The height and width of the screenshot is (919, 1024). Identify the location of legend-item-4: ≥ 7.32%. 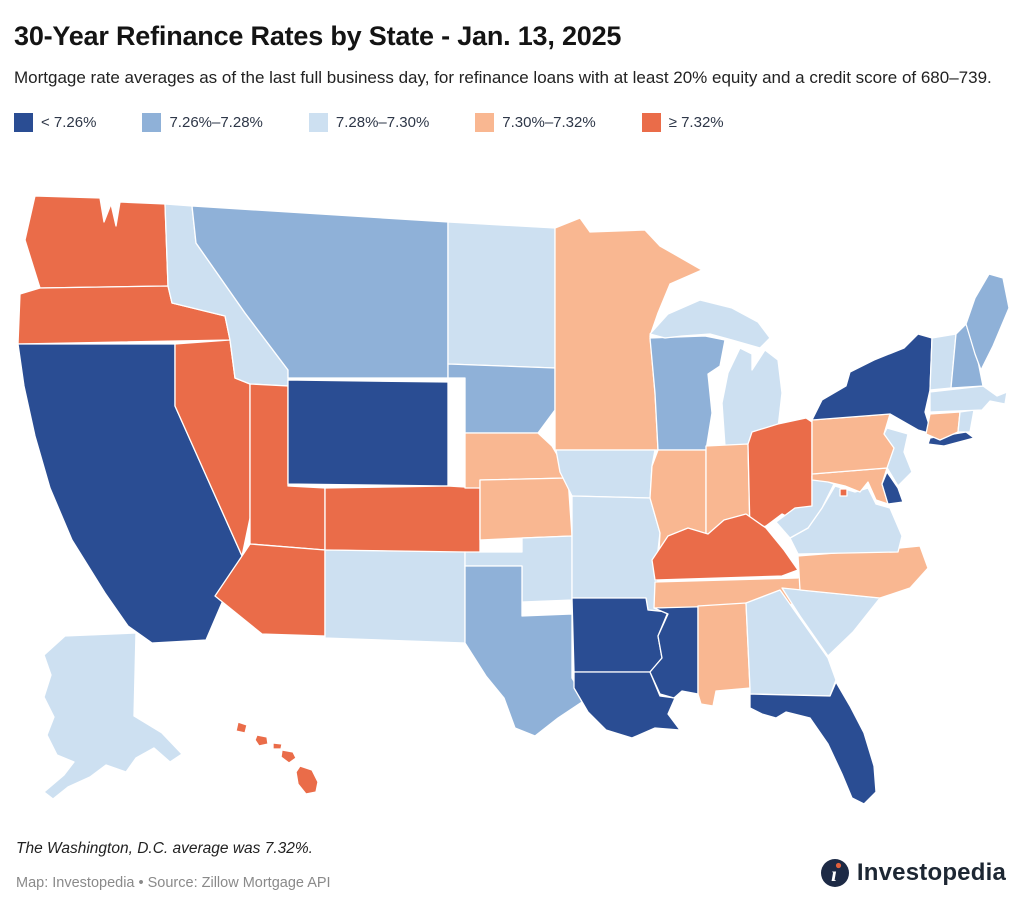
(682, 123).